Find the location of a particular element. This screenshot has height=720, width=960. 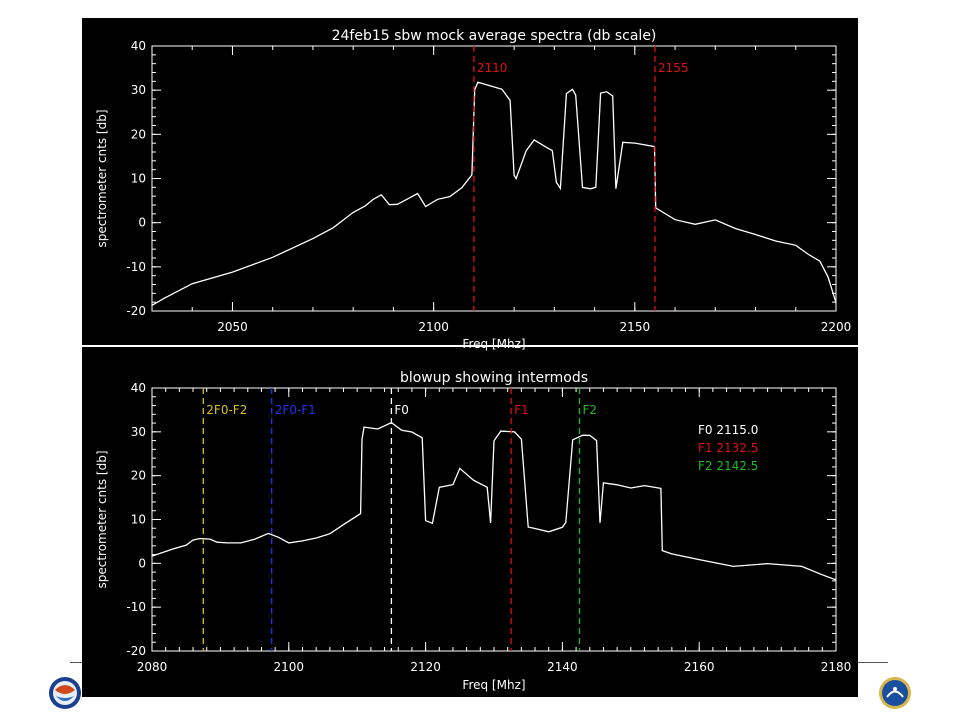

nsf-logo-icon is located at coordinates (895, 693).